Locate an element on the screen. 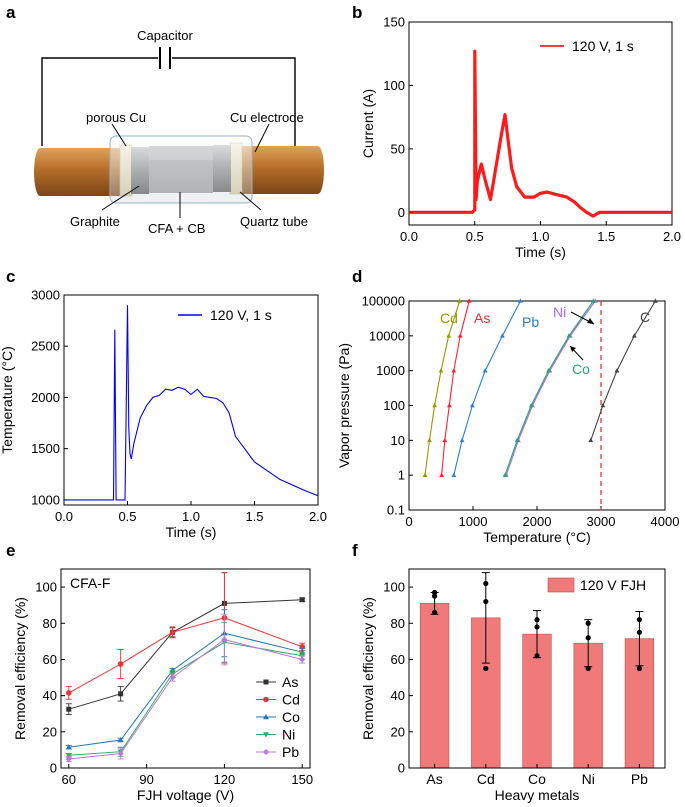 This screenshot has width=685, height=807. x-tick-label: 90 is located at coordinates (146, 779).